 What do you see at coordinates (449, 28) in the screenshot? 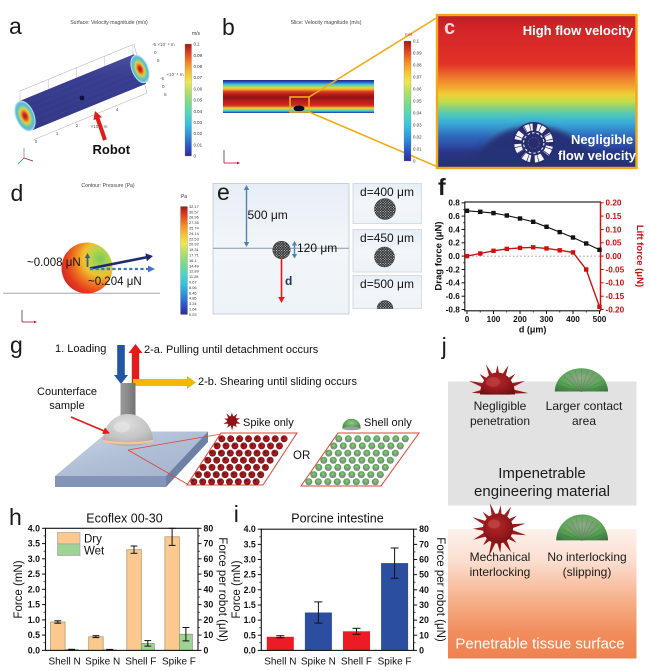
I see `svg-text: c` at bounding box center [449, 28].